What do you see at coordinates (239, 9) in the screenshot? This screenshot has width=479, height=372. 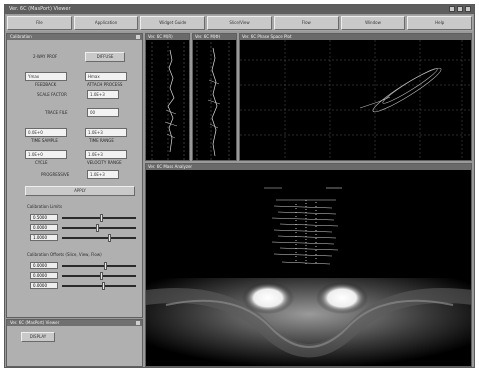 I see `title-bar: Ver. 6C (MasPort) Viewer` at bounding box center [239, 9].